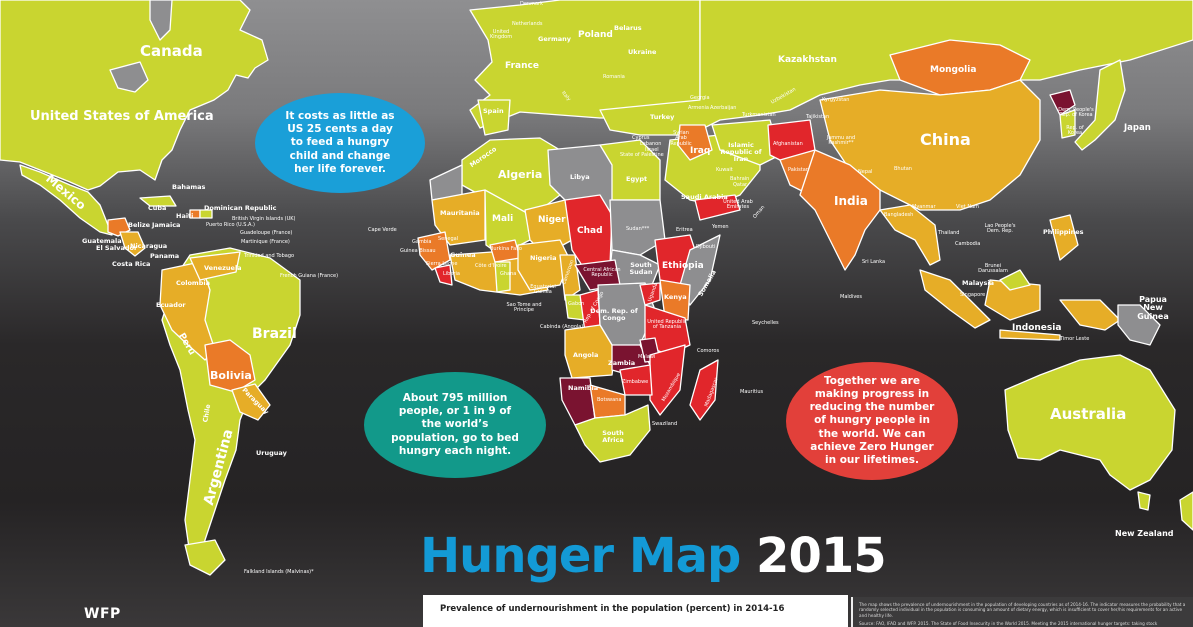  I want to click on label-guinea-bissau: Guinea Bissau, so click(418, 251).